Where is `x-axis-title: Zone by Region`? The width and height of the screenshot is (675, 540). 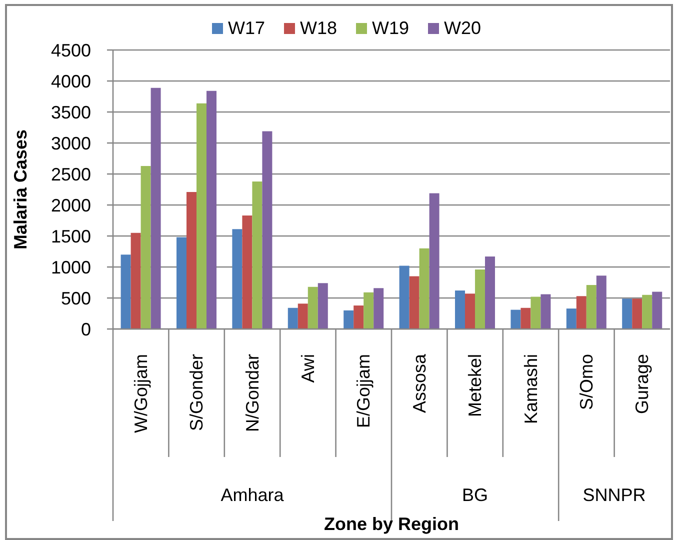
x-axis-title: Zone by Region is located at coordinates (391, 524).